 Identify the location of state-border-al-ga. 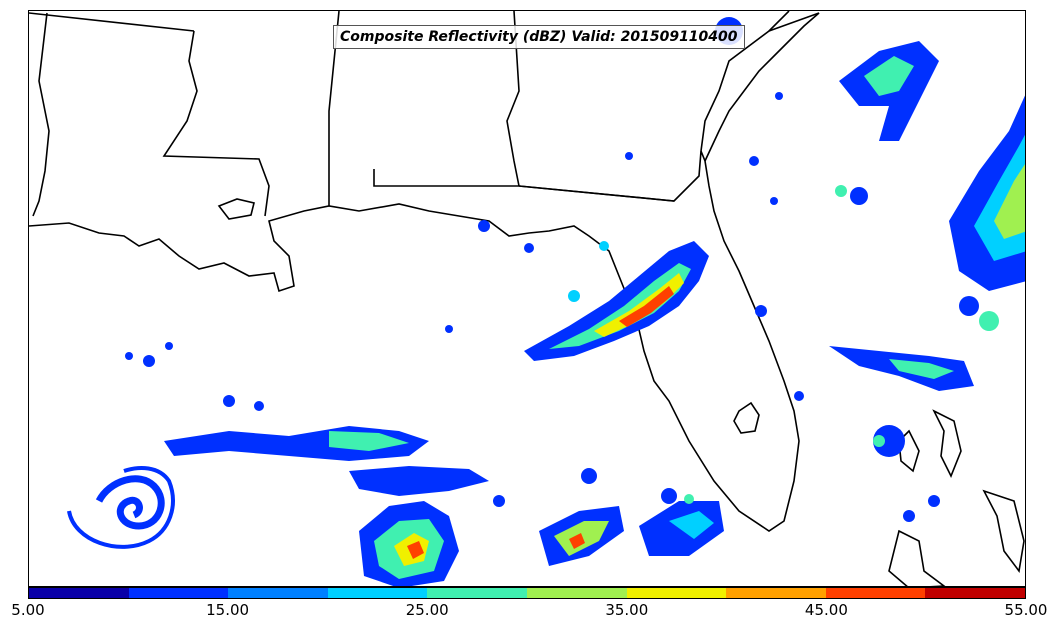
(513, 99).